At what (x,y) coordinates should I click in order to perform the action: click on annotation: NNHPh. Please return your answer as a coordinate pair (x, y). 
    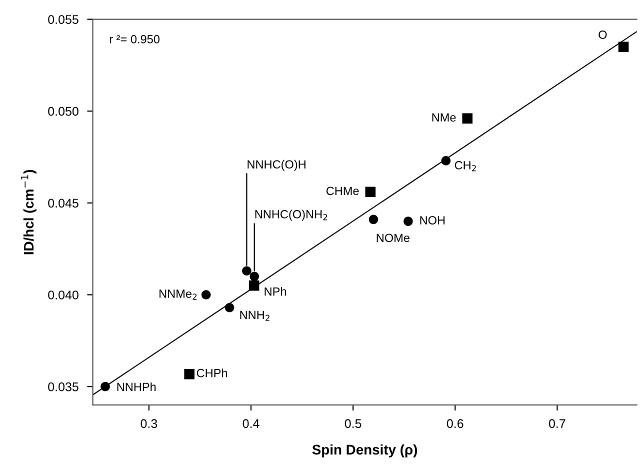
    Looking at the image, I should click on (136, 387).